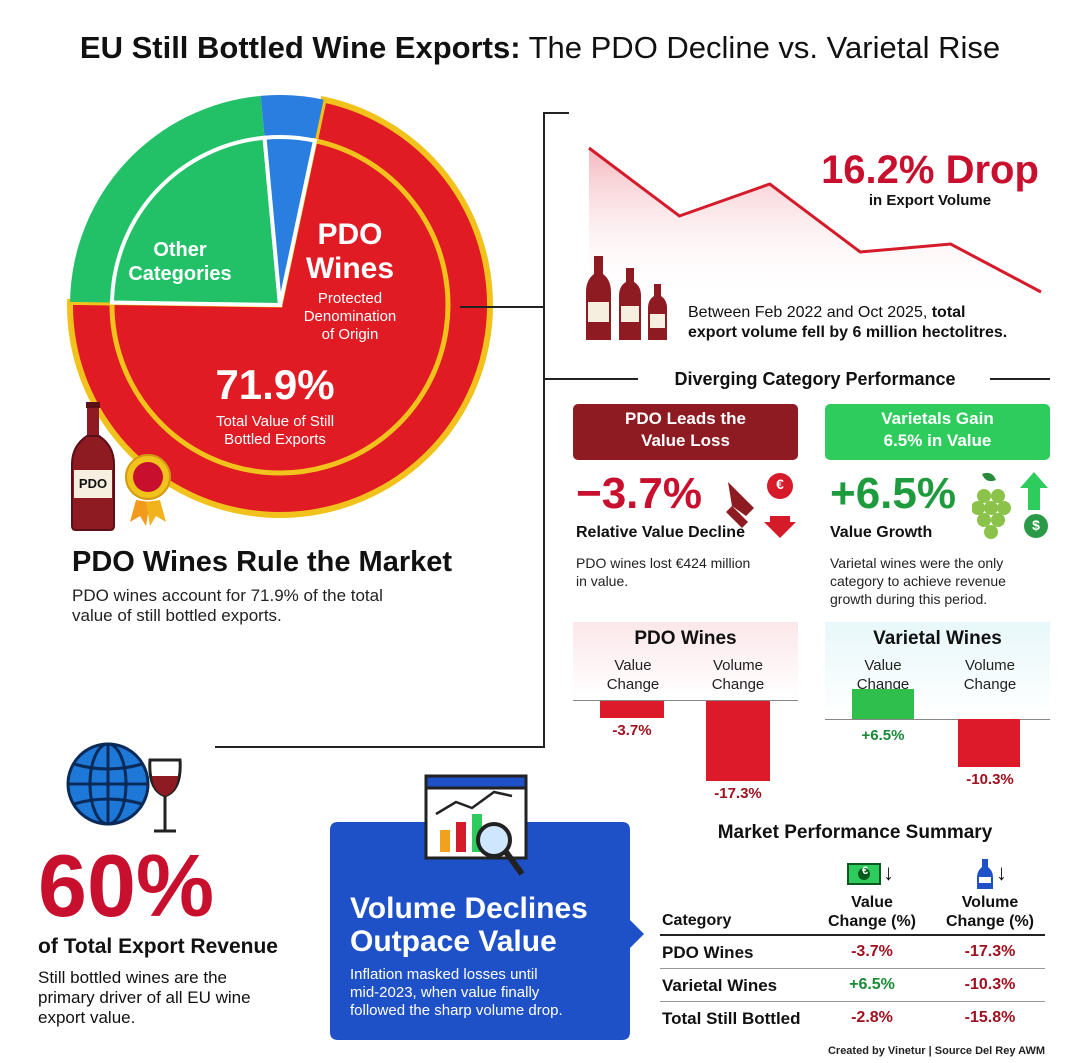  What do you see at coordinates (708, 952) in the screenshot?
I see `summary-row1-name: PDO Wines` at bounding box center [708, 952].